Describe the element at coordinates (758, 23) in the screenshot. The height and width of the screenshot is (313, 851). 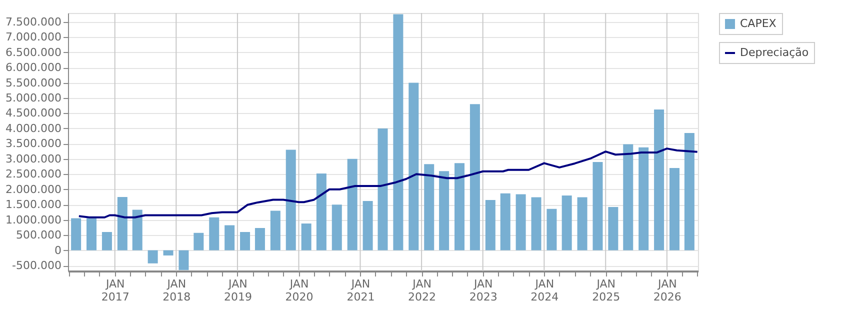
I see `legend-label: CAPEX` at that location.